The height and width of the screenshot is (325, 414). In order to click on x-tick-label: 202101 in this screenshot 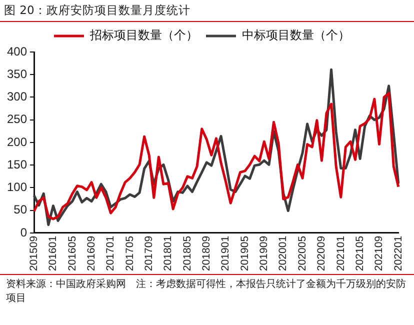, I will do `click(340, 254)`.